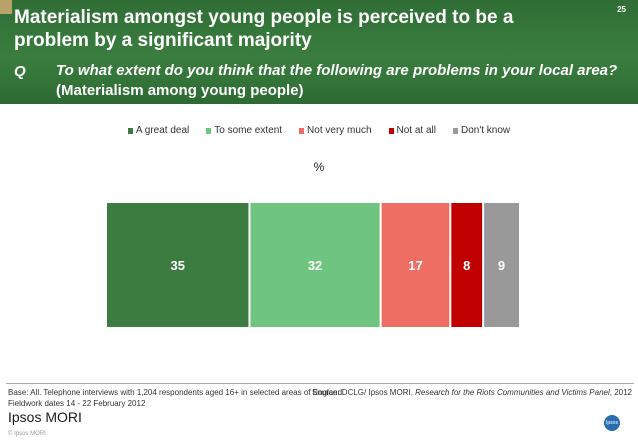 The height and width of the screenshot is (442, 638). What do you see at coordinates (27, 434) in the screenshot?
I see `copyright-text: © Ipsos MORI` at bounding box center [27, 434].